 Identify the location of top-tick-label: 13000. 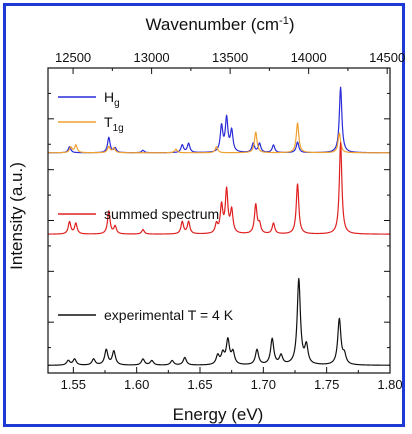
(152, 57).